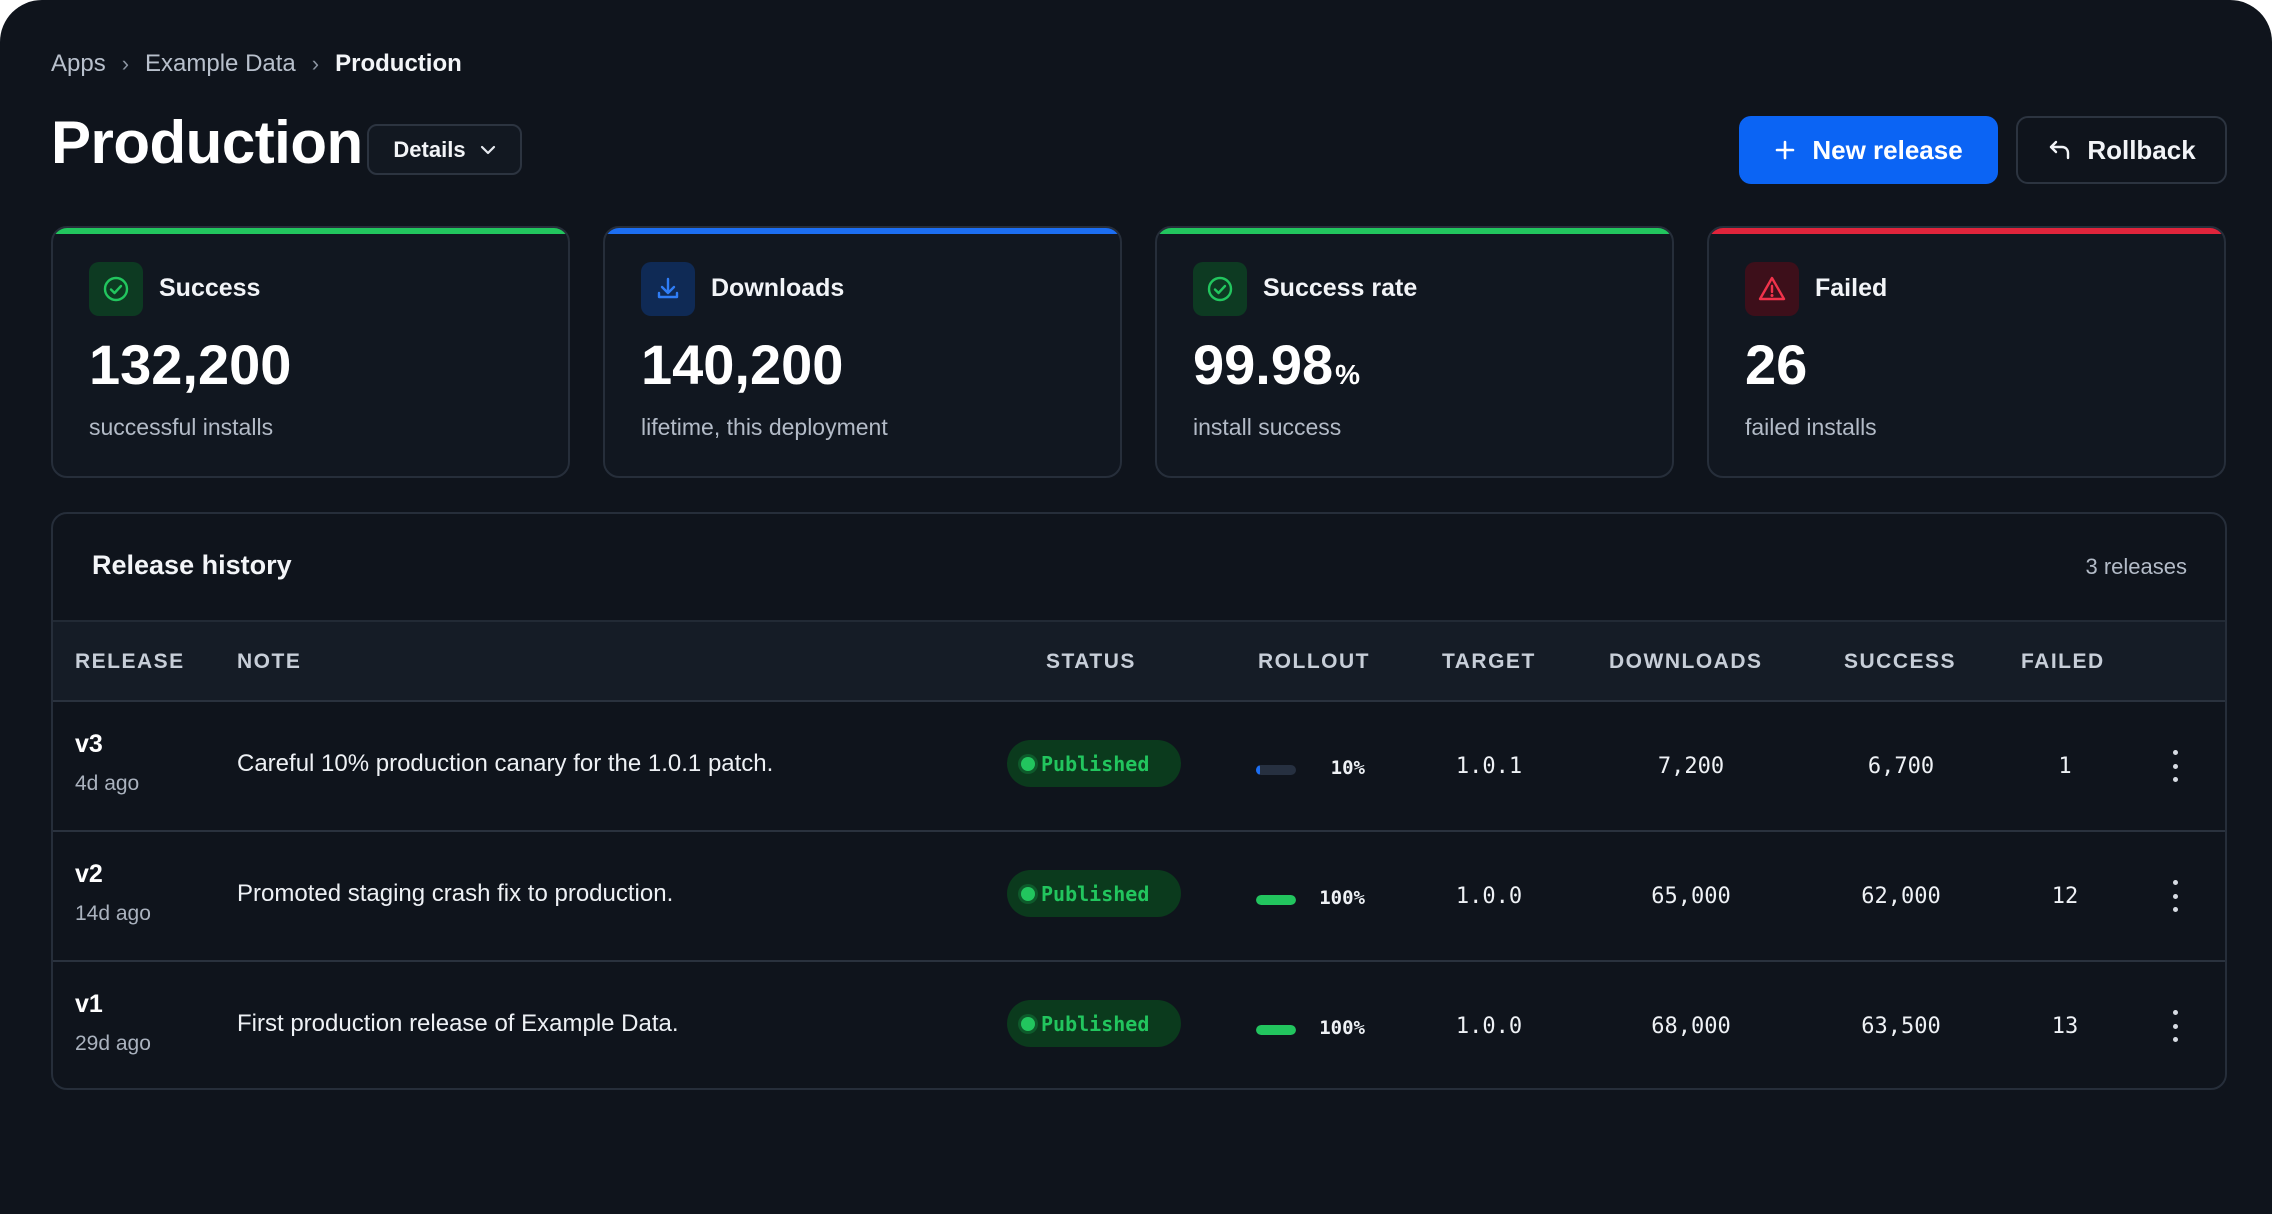 This screenshot has height=1214, width=2272. Describe the element at coordinates (2136, 566) in the screenshot. I see `release-count: 3 releases` at that location.